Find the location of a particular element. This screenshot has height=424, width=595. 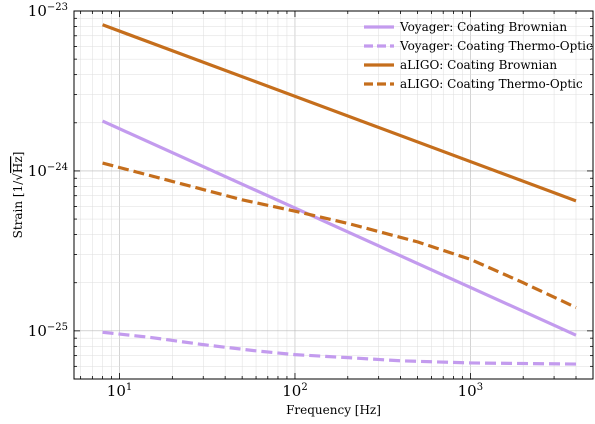

legend-label-2: Voyager: Coating Thermo-Optic is located at coordinates (496, 46).